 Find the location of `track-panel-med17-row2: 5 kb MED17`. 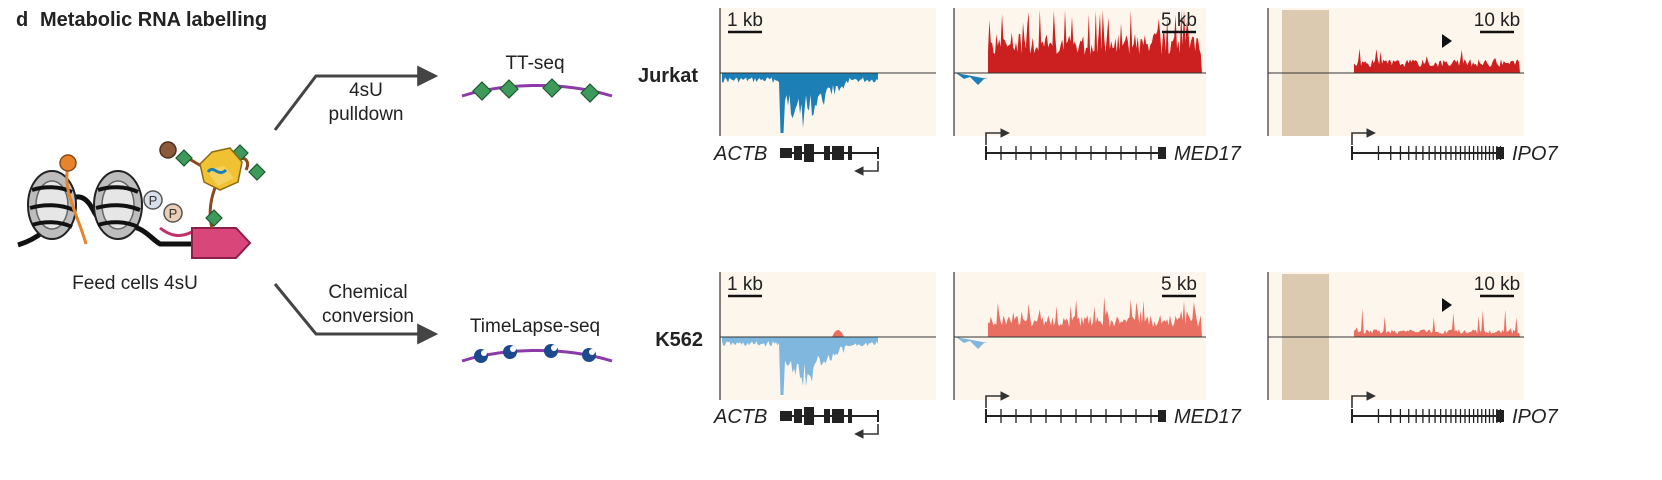

track-panel-med17-row2: 5 kb MED17 is located at coordinates (1097, 350).